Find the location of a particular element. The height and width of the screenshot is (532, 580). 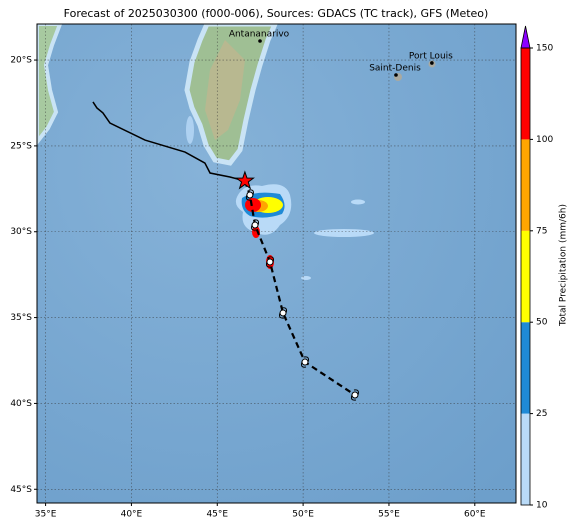

colorbar-tick-label: 25 is located at coordinates (541, 414).